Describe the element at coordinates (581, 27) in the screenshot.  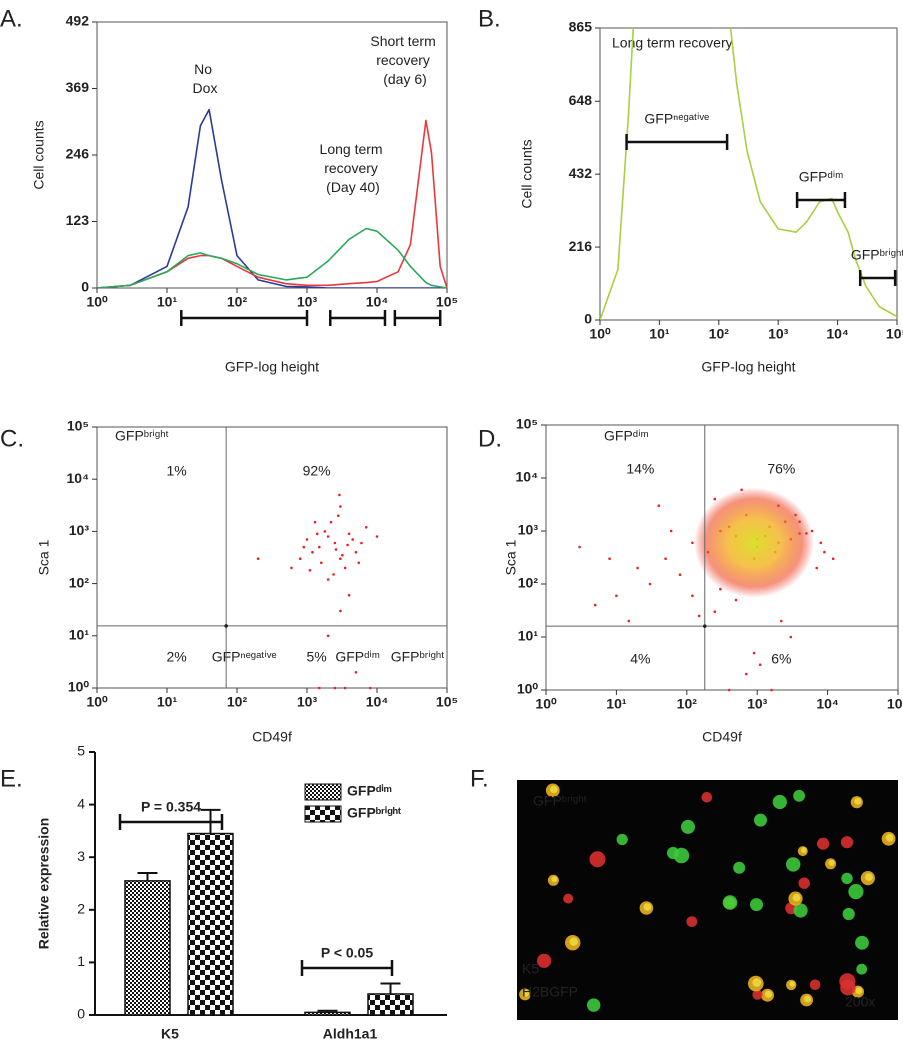
I see `y-tick-label: 865` at that location.